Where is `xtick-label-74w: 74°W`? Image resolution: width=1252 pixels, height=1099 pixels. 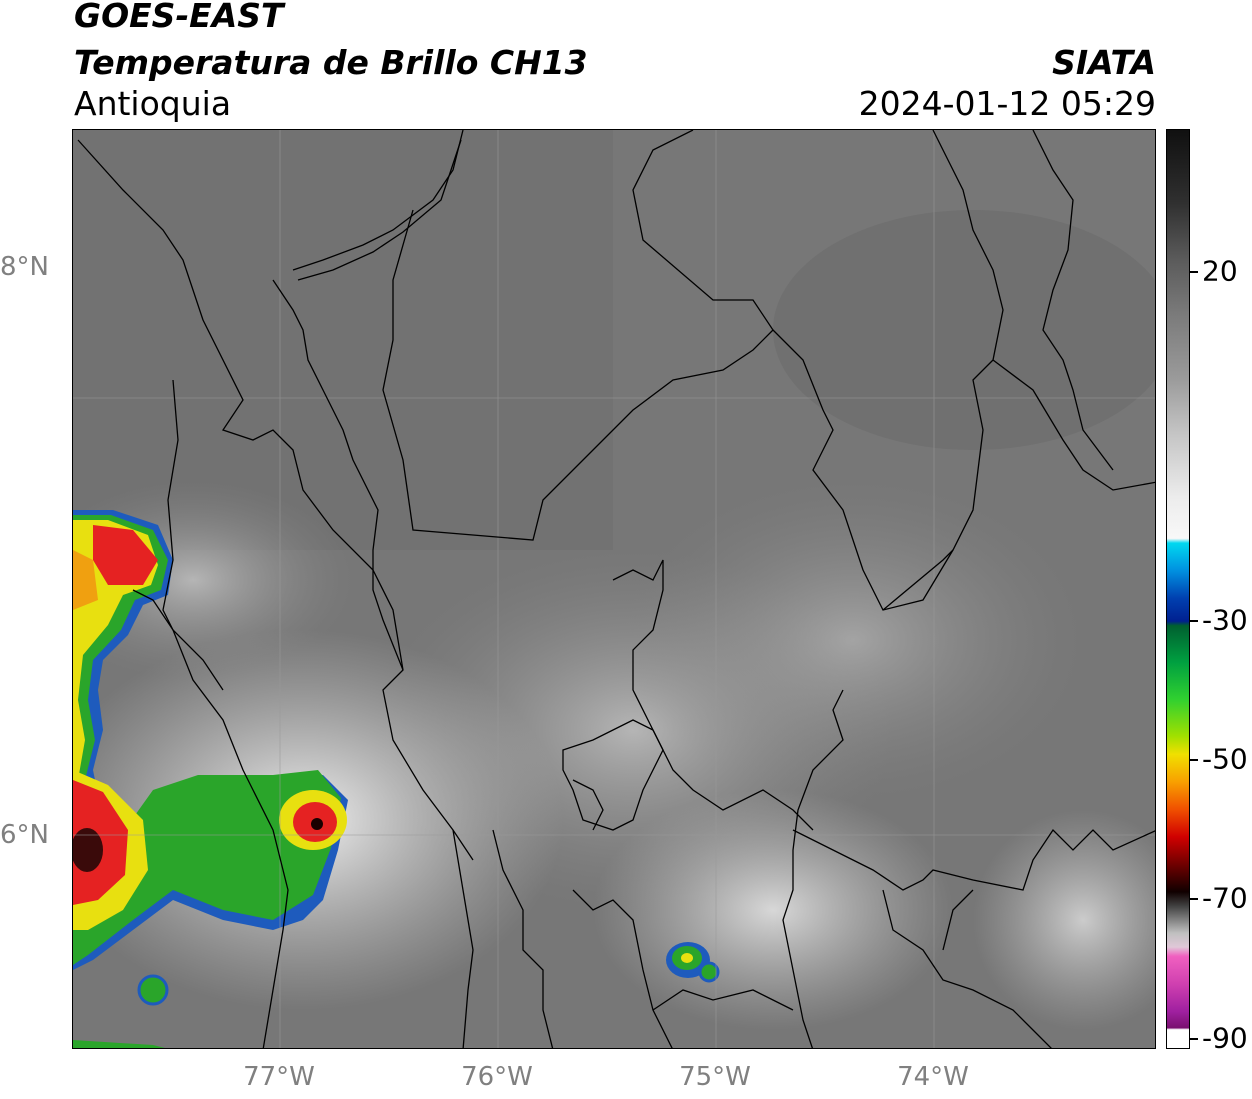 xtick-label-74w: 74°W is located at coordinates (933, 1077).